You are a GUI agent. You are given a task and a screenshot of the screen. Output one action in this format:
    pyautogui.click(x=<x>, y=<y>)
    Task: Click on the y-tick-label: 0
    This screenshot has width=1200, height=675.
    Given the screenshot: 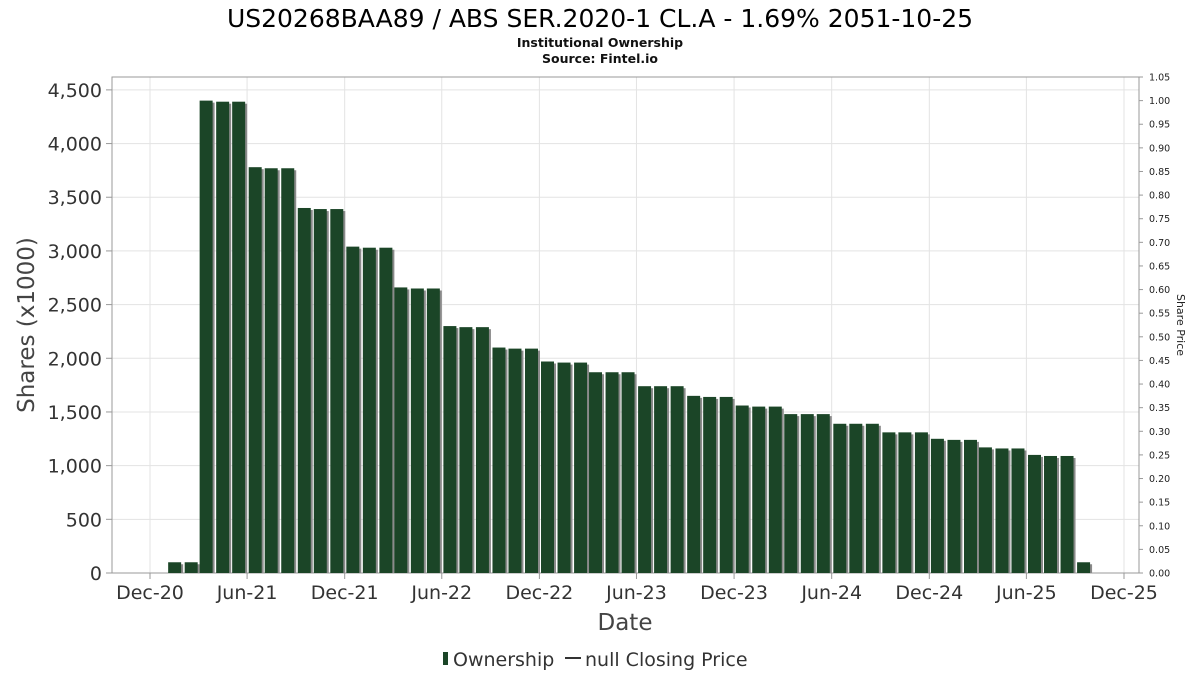 What is the action you would take?
    pyautogui.click(x=96, y=574)
    